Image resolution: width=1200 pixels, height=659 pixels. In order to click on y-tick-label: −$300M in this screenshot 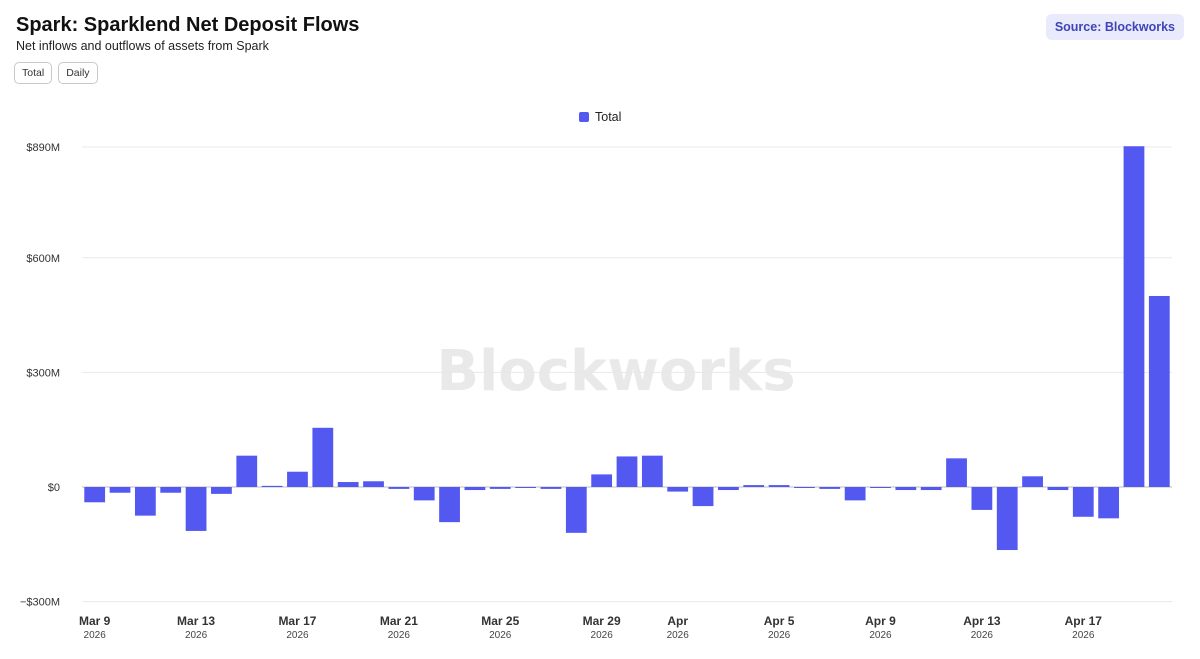, I will do `click(40, 603)`.